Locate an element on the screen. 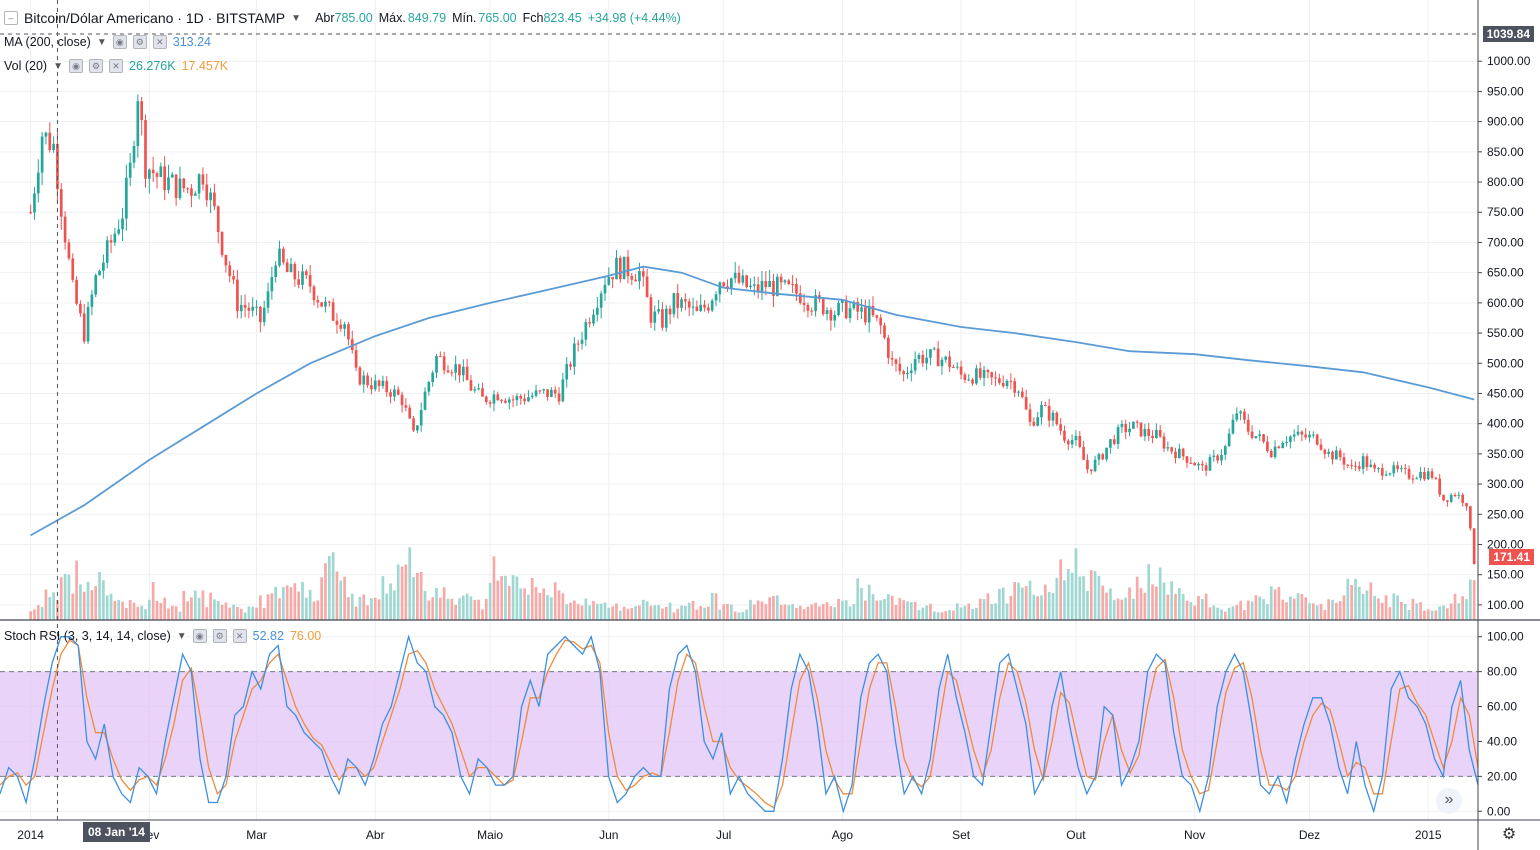 This screenshot has height=850, width=1540. vol-legend: Vol (20) ▼ ◉ ⚙ ✕ 26.276K 17.457K is located at coordinates (119, 66).